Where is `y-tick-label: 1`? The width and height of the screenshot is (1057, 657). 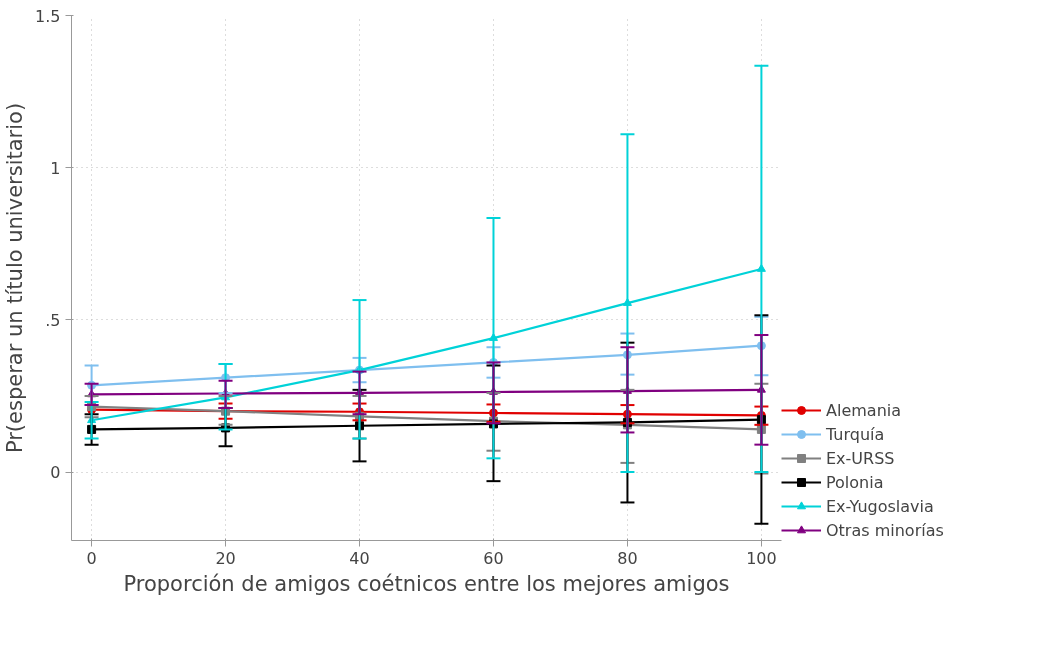 y-tick-label: 1 is located at coordinates (55, 168).